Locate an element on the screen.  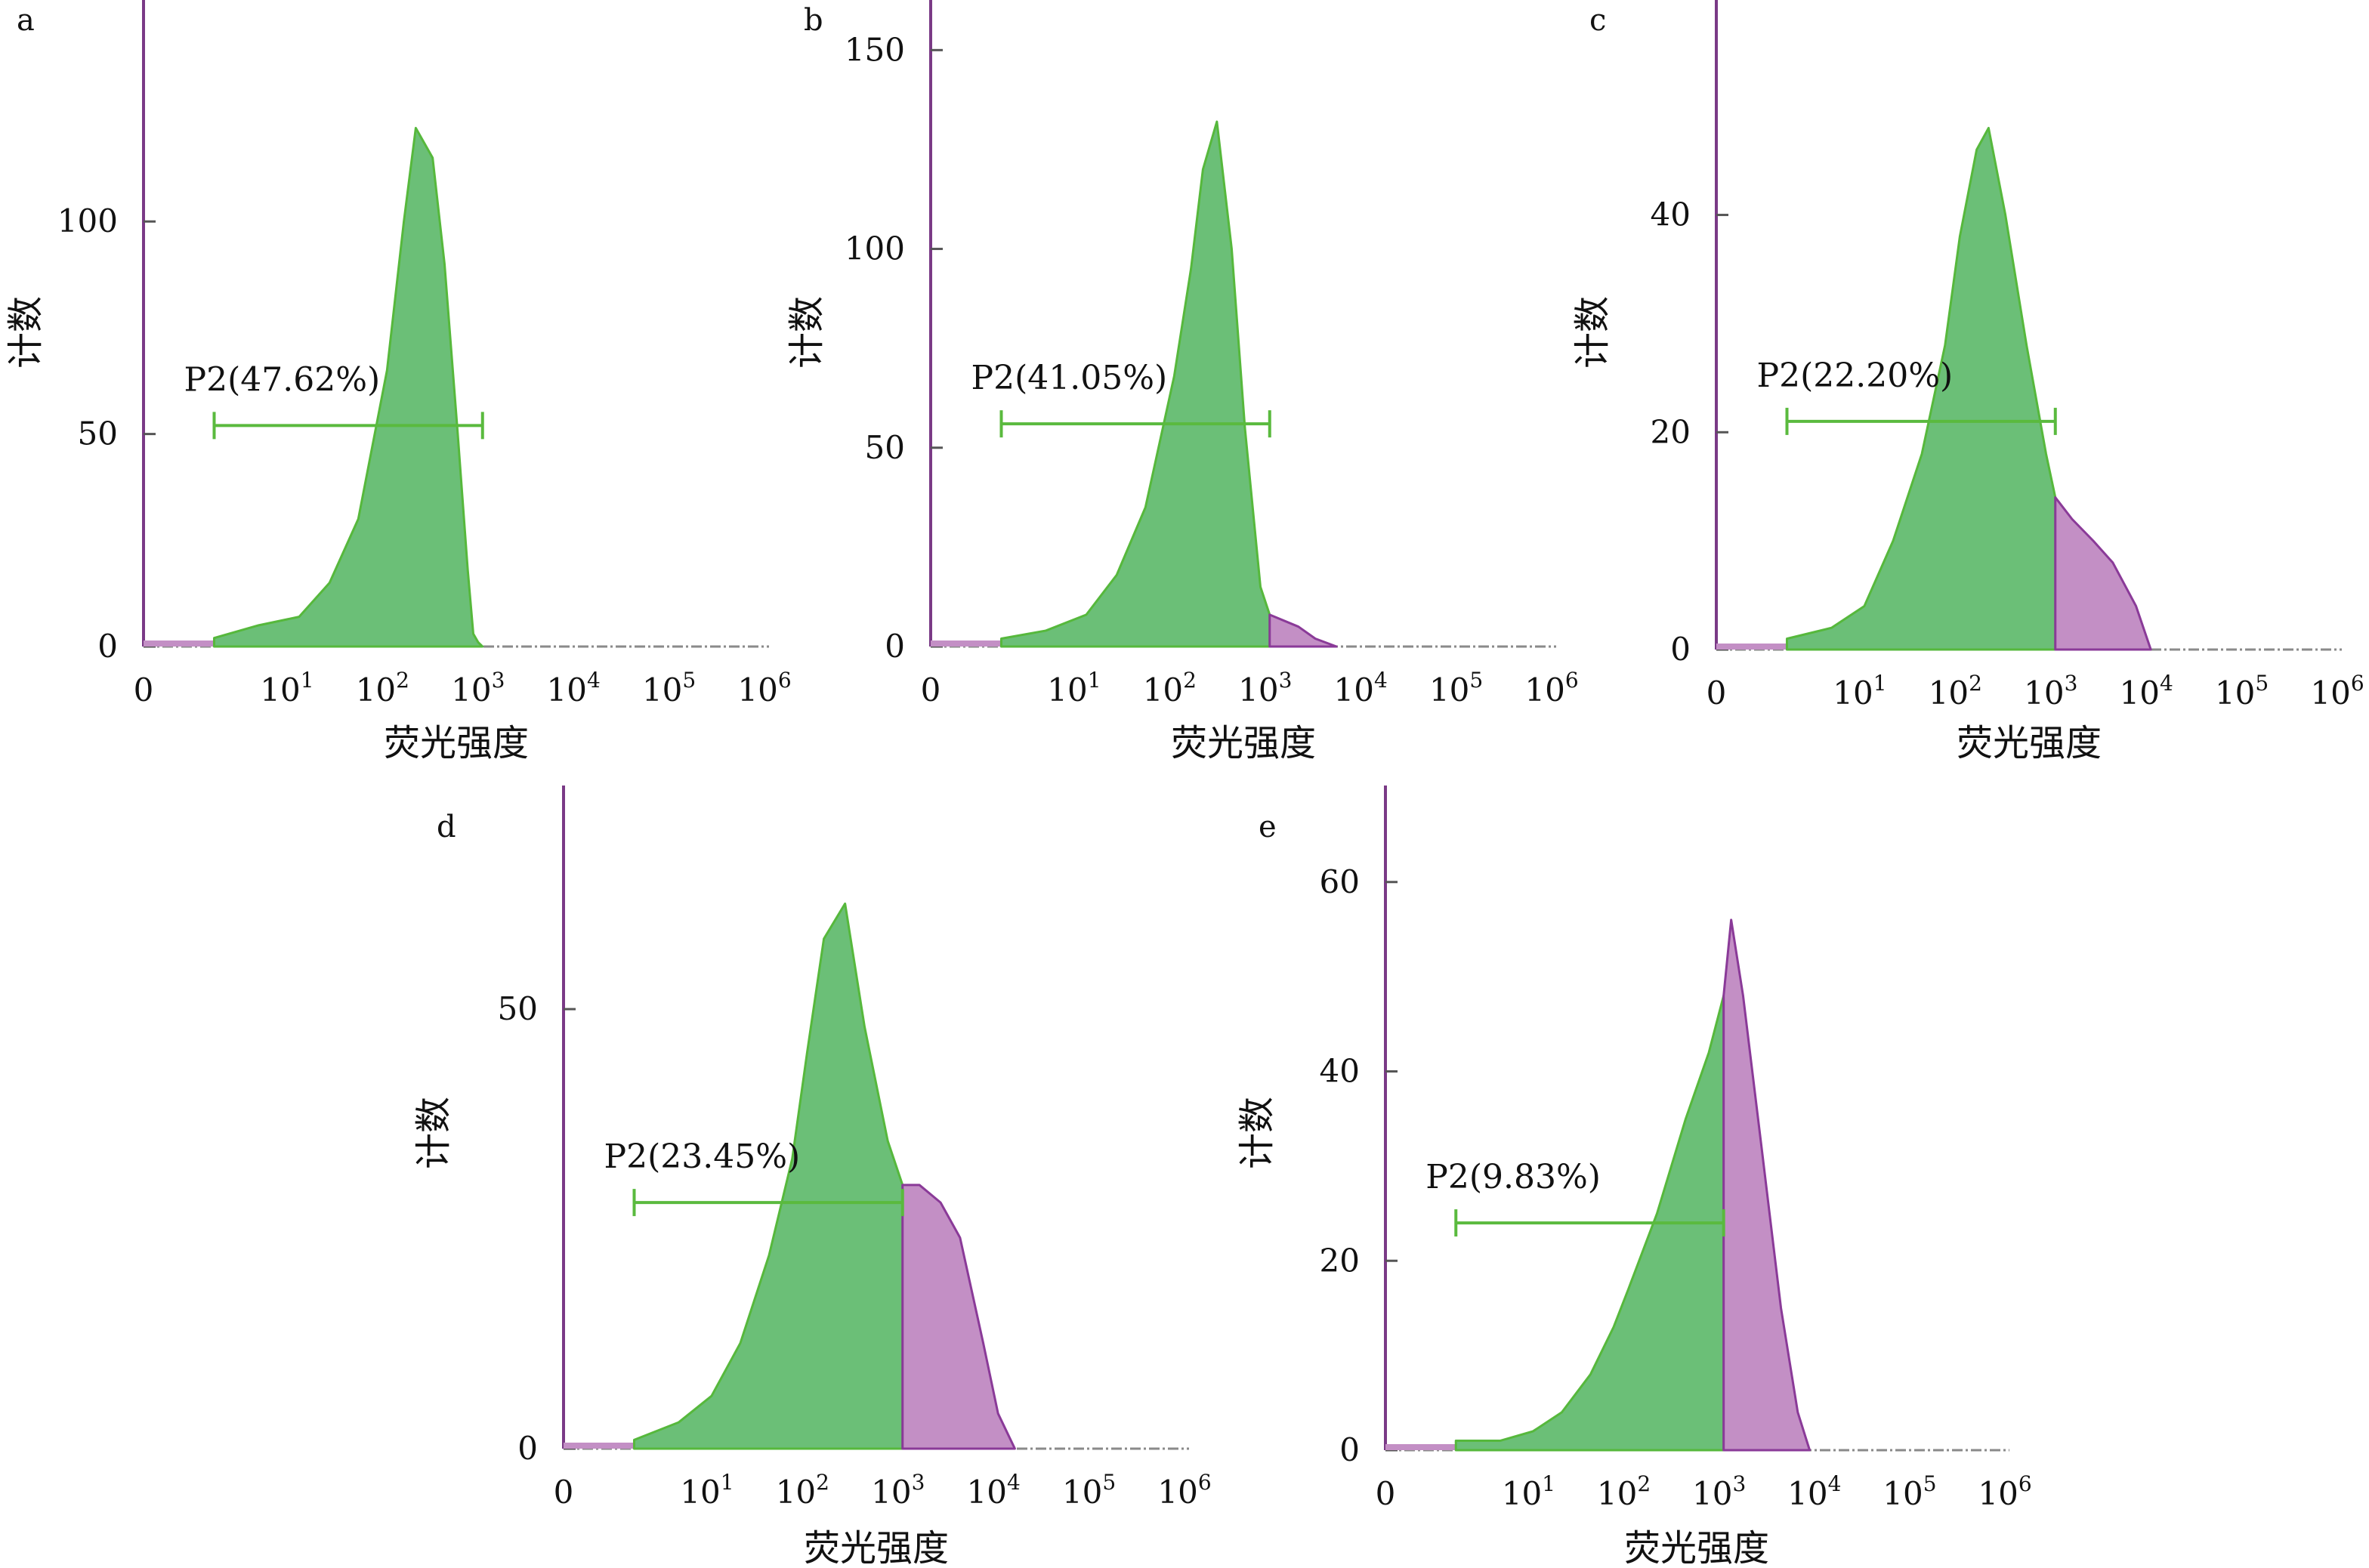
panel-letter: b is located at coordinates (814, 20).